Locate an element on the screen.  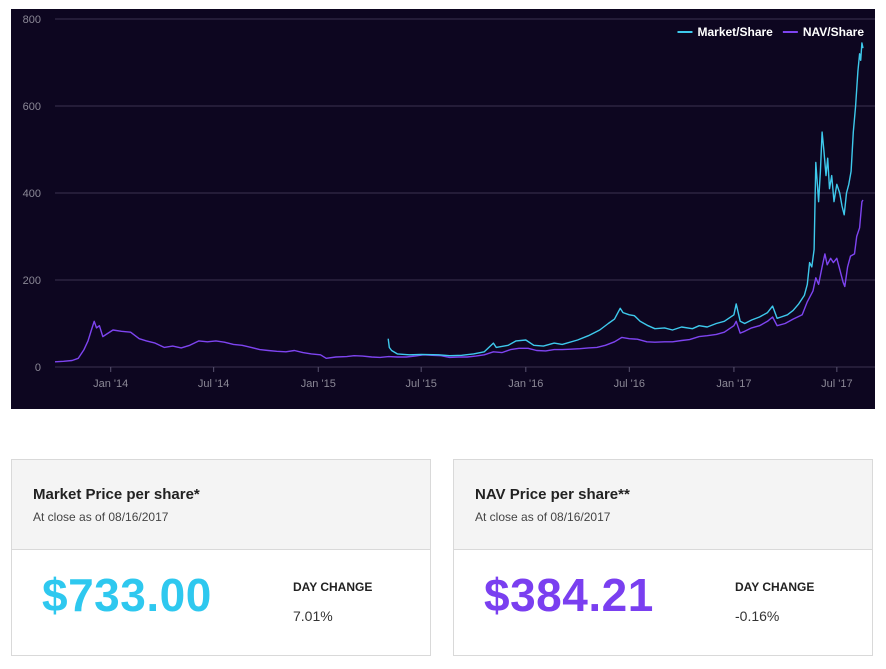
market-price-value: $733.00 is located at coordinates (127, 595).